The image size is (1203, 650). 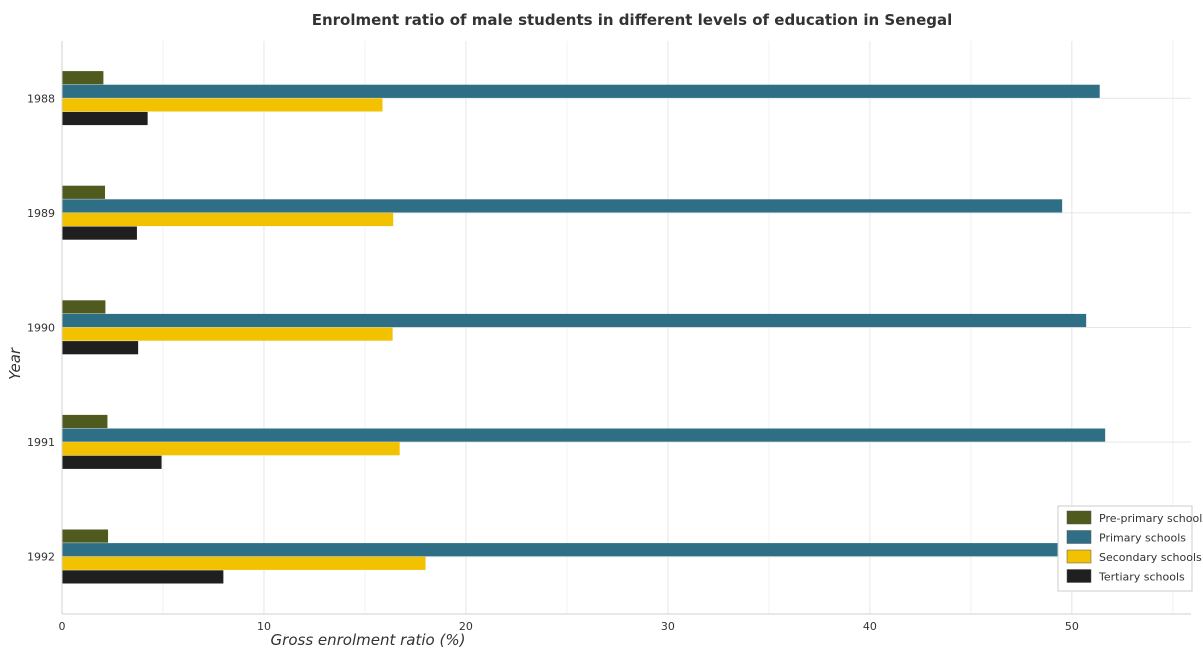 What do you see at coordinates (41, 557) in the screenshot?
I see `y-tick-label: 1992` at bounding box center [41, 557].